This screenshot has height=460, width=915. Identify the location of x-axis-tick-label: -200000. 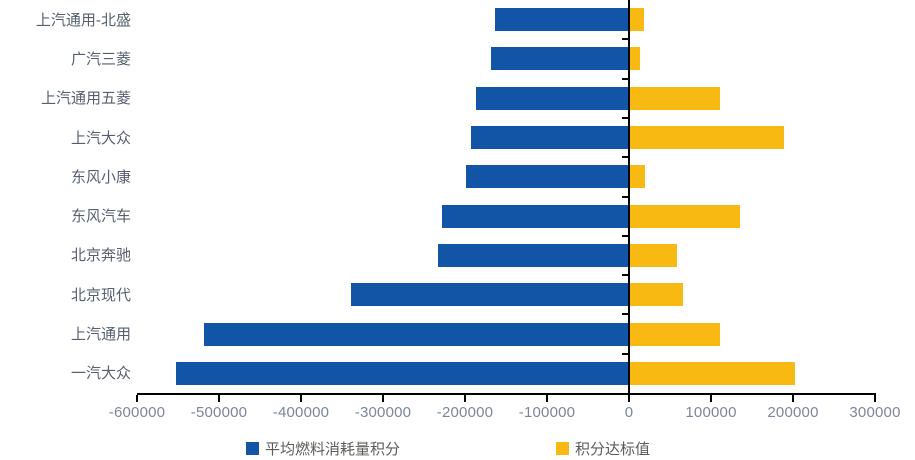
(465, 412).